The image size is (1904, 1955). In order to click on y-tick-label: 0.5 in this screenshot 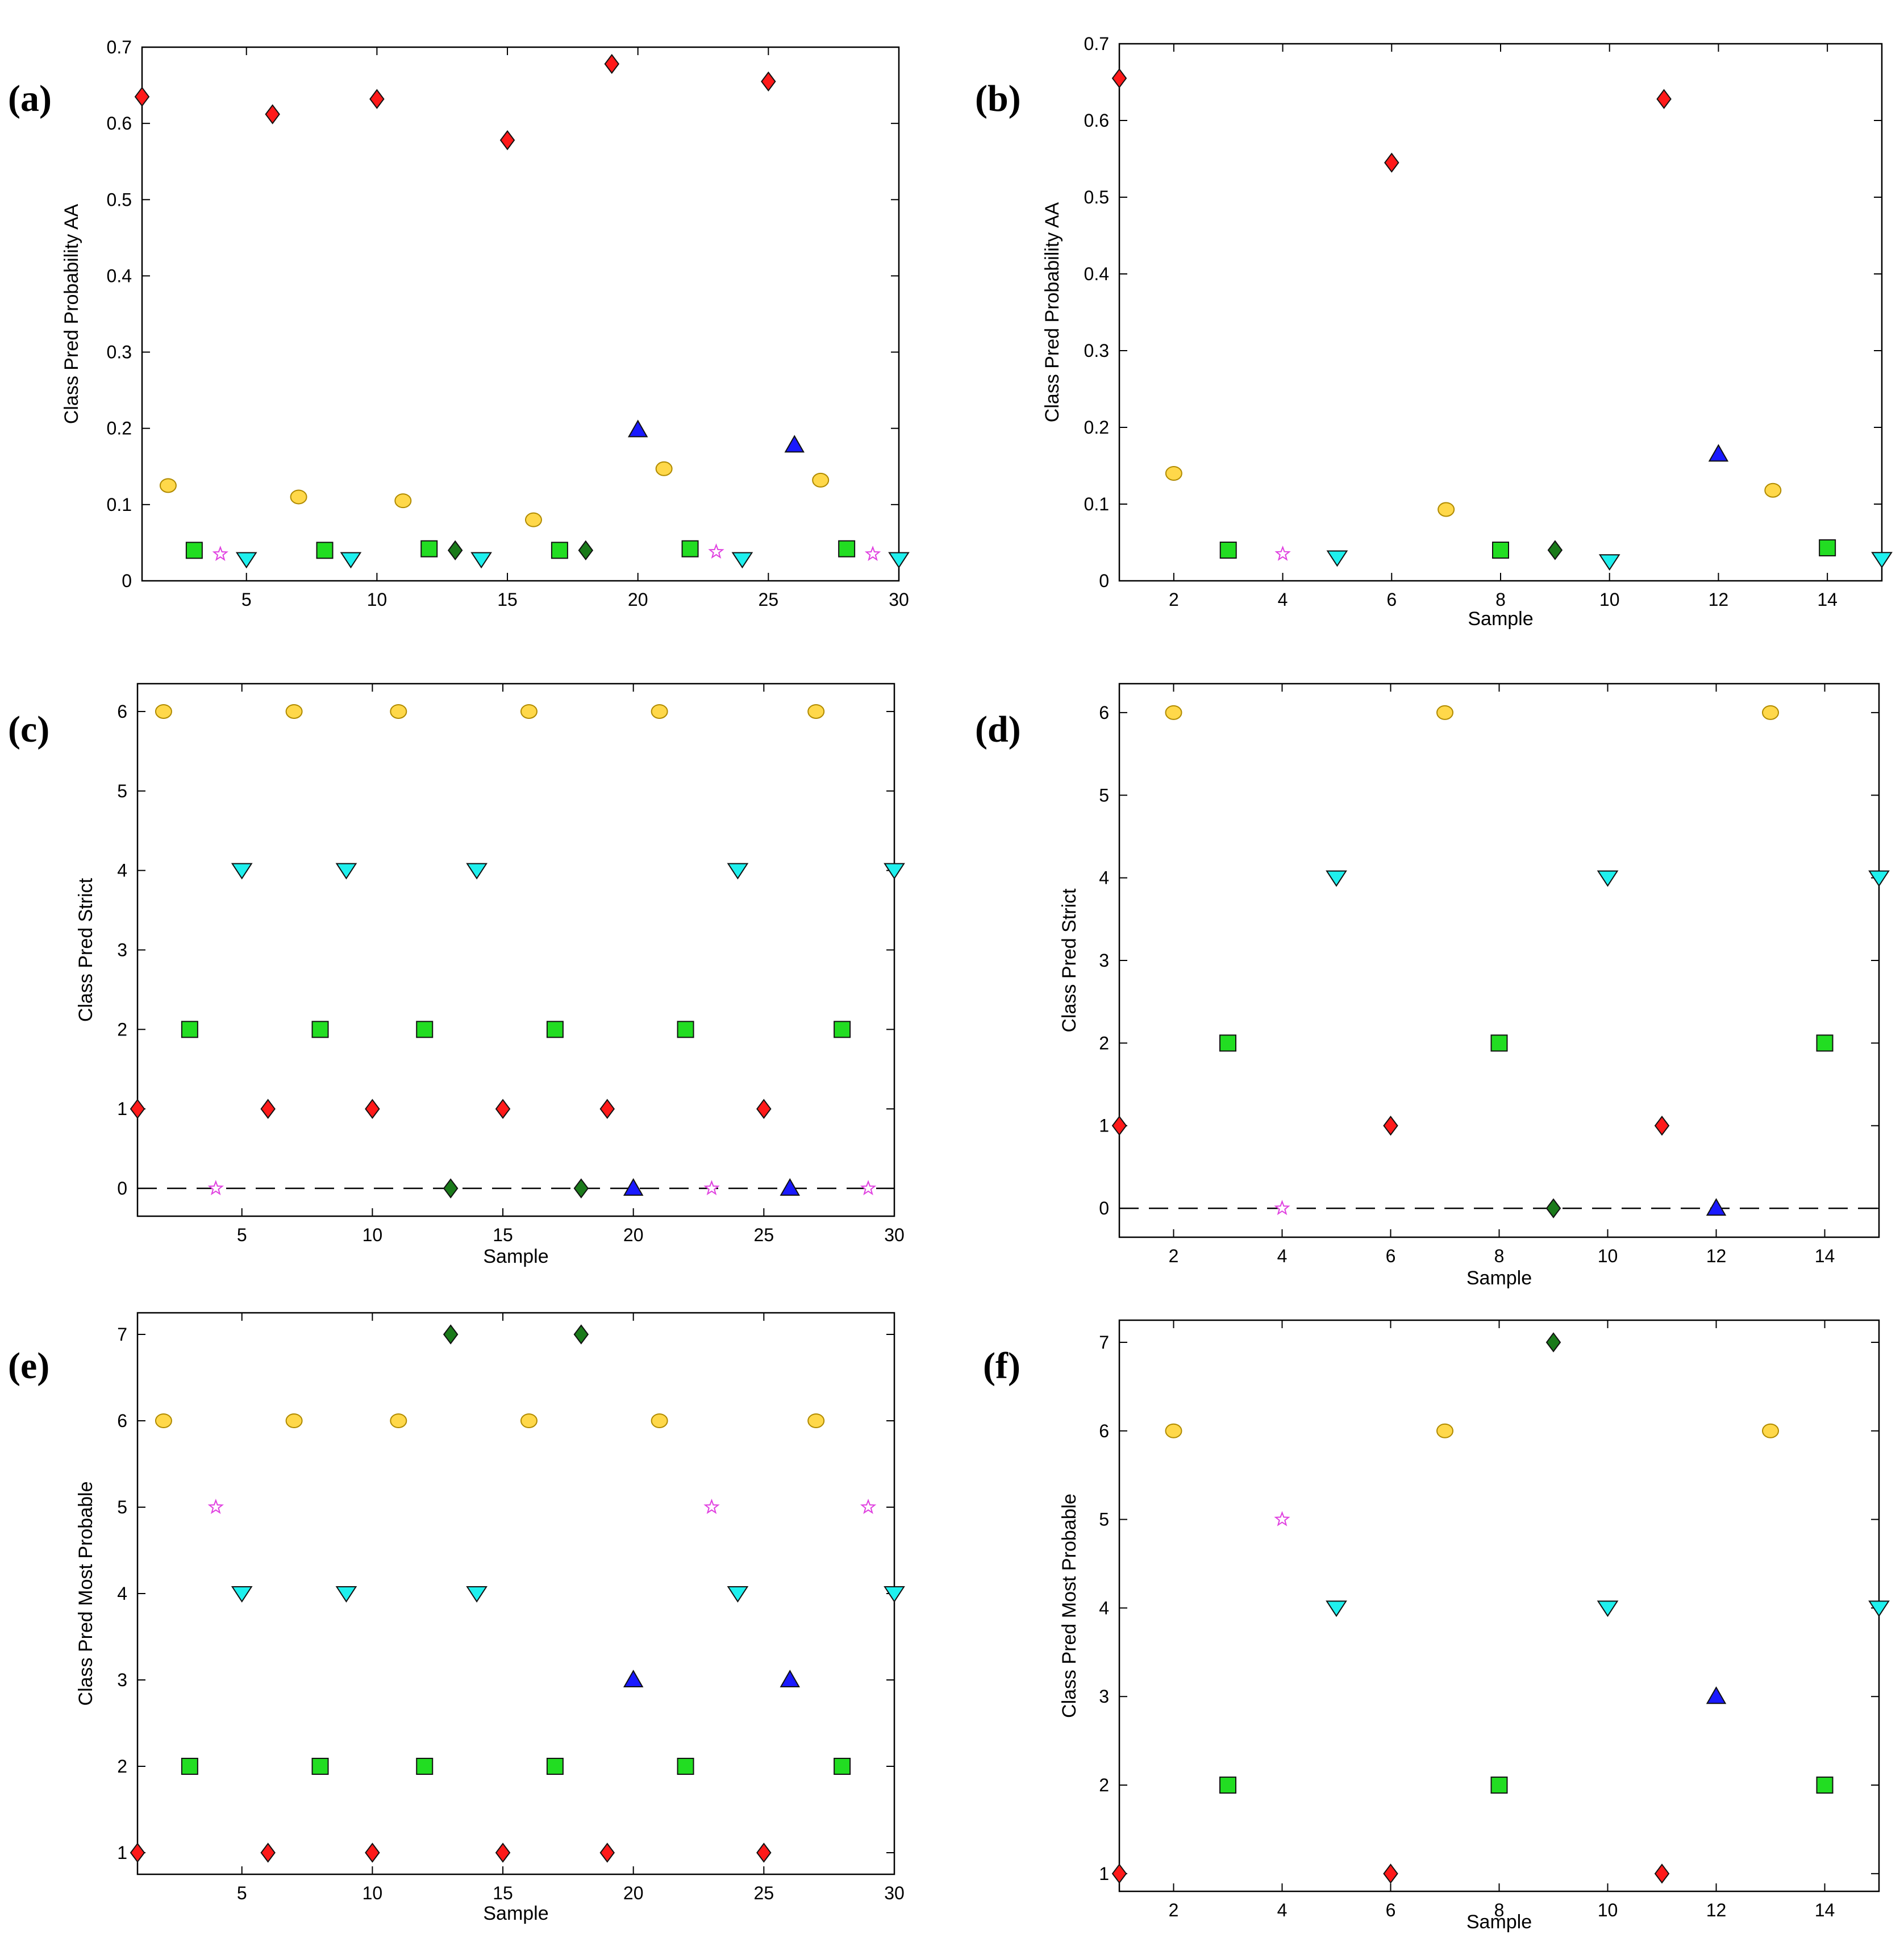, I will do `click(119, 199)`.